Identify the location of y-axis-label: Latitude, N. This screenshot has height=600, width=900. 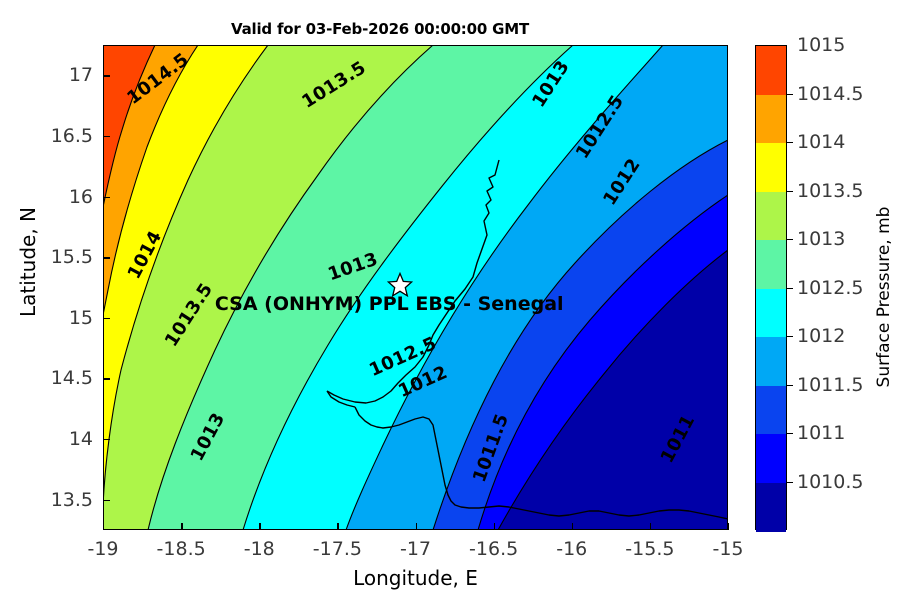
(28, 262).